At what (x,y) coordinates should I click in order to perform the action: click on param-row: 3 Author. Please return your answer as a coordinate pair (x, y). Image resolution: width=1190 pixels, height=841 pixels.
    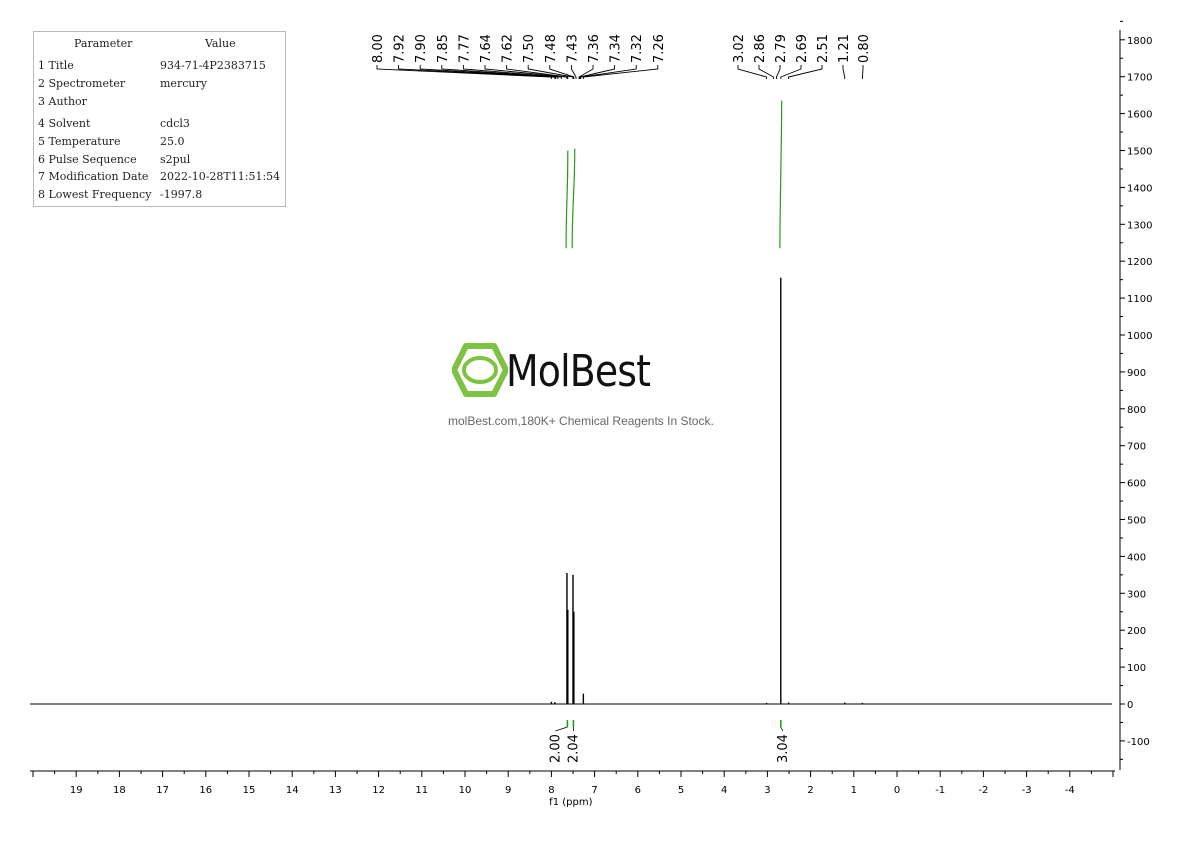
    Looking at the image, I should click on (159, 102).